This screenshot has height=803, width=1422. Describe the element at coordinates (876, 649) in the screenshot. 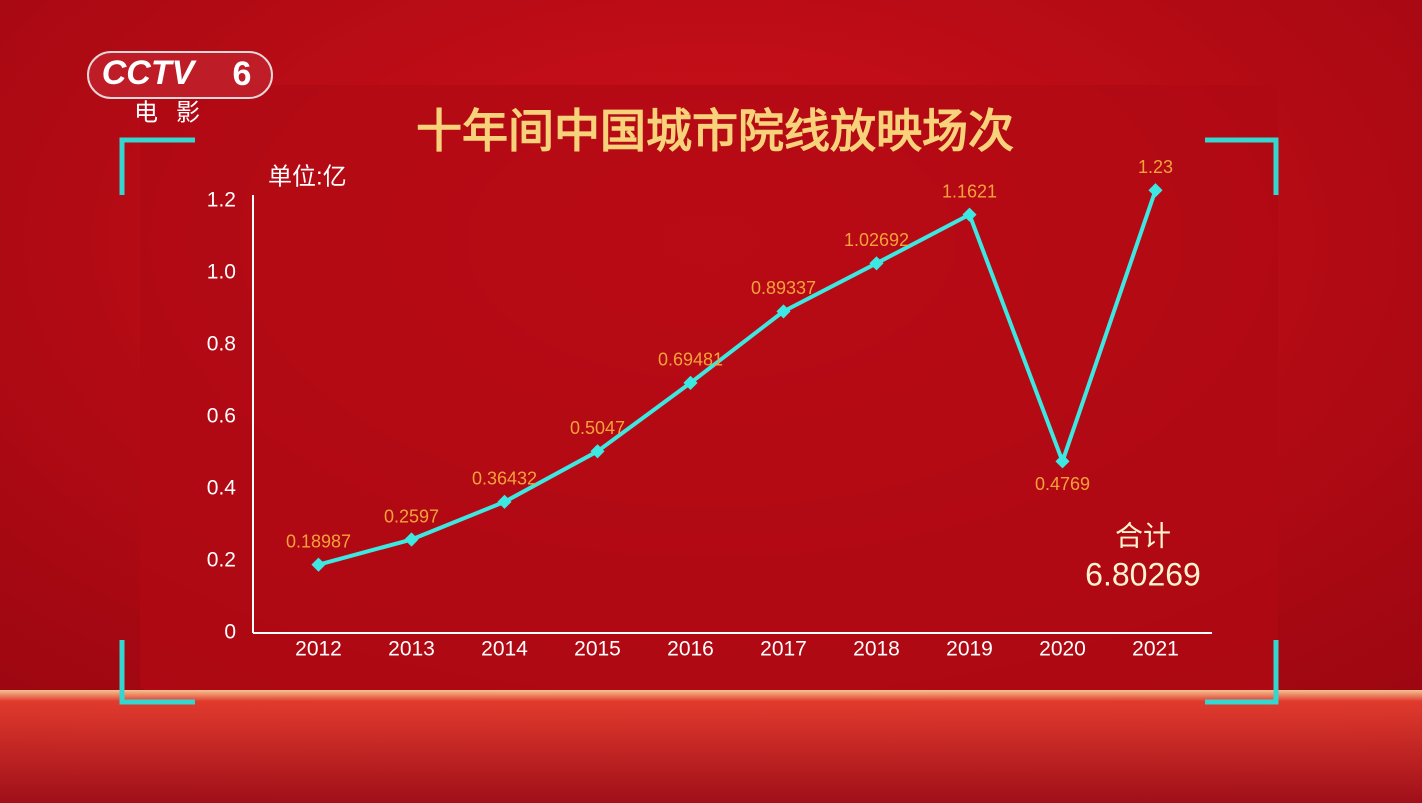

I see `x-tick-label: 2018` at that location.